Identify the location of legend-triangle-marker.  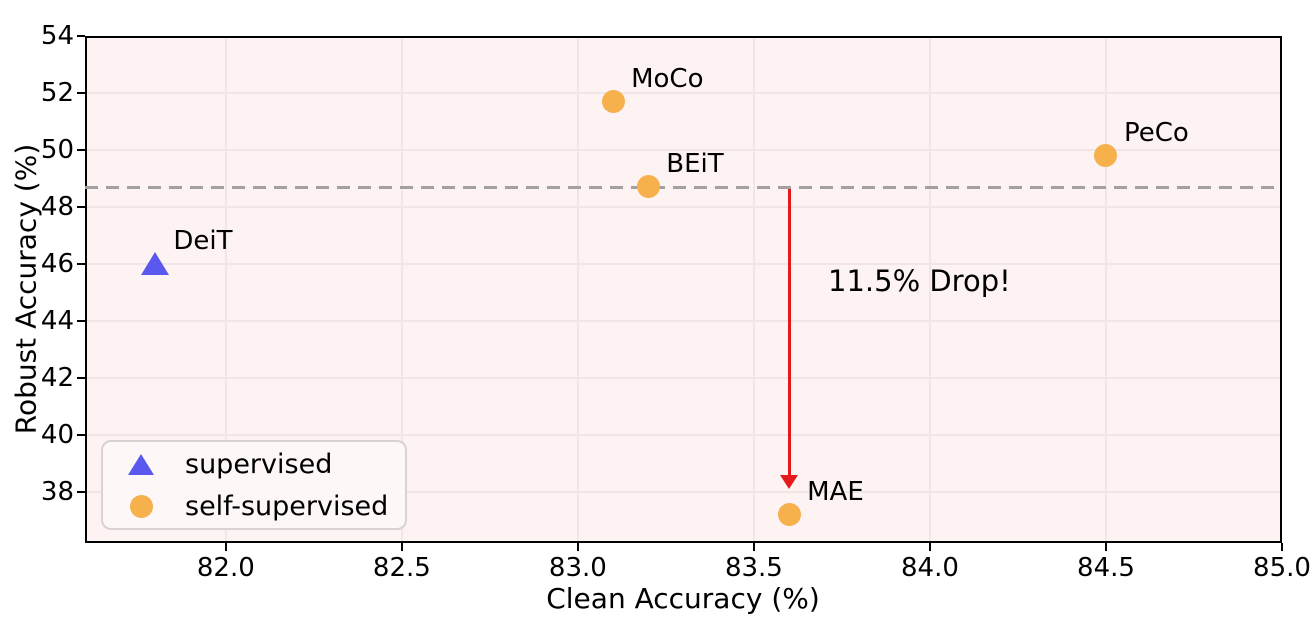
(141, 464).